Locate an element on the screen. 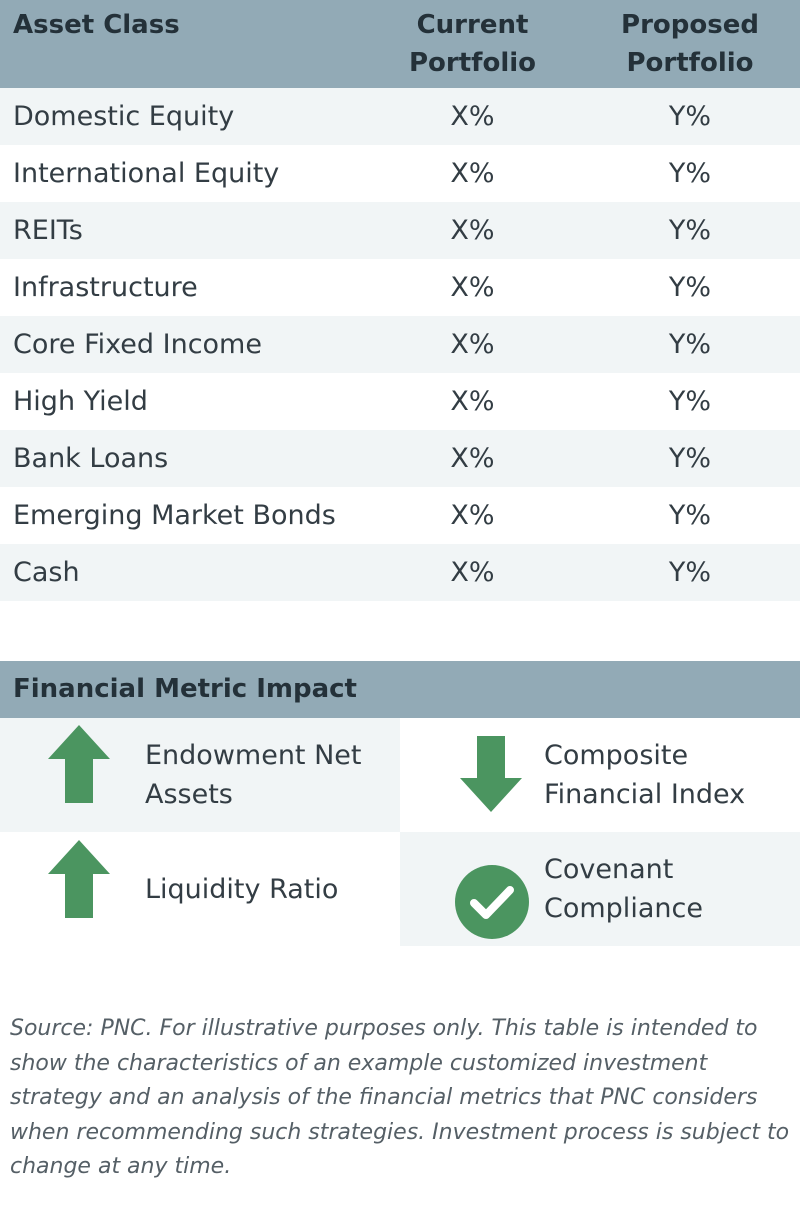 The height and width of the screenshot is (1207, 800). metric-composite-financial-index: Composite Financial Index is located at coordinates (600, 775).